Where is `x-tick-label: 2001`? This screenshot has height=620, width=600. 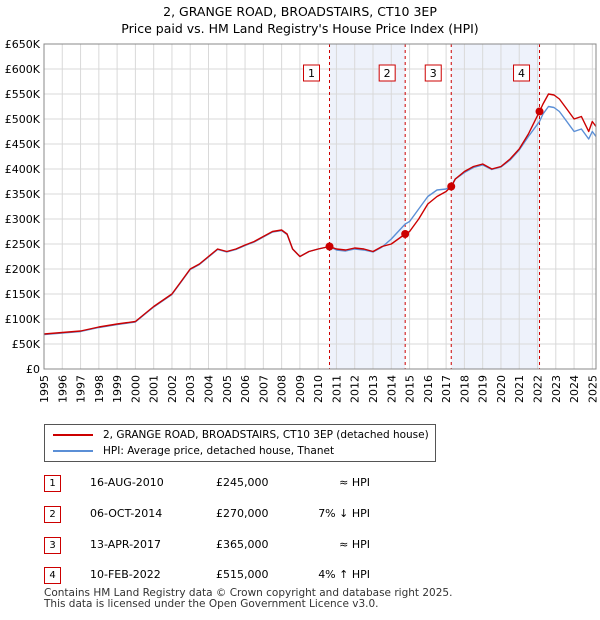
x-tick-label: 2001 is located at coordinates (154, 389).